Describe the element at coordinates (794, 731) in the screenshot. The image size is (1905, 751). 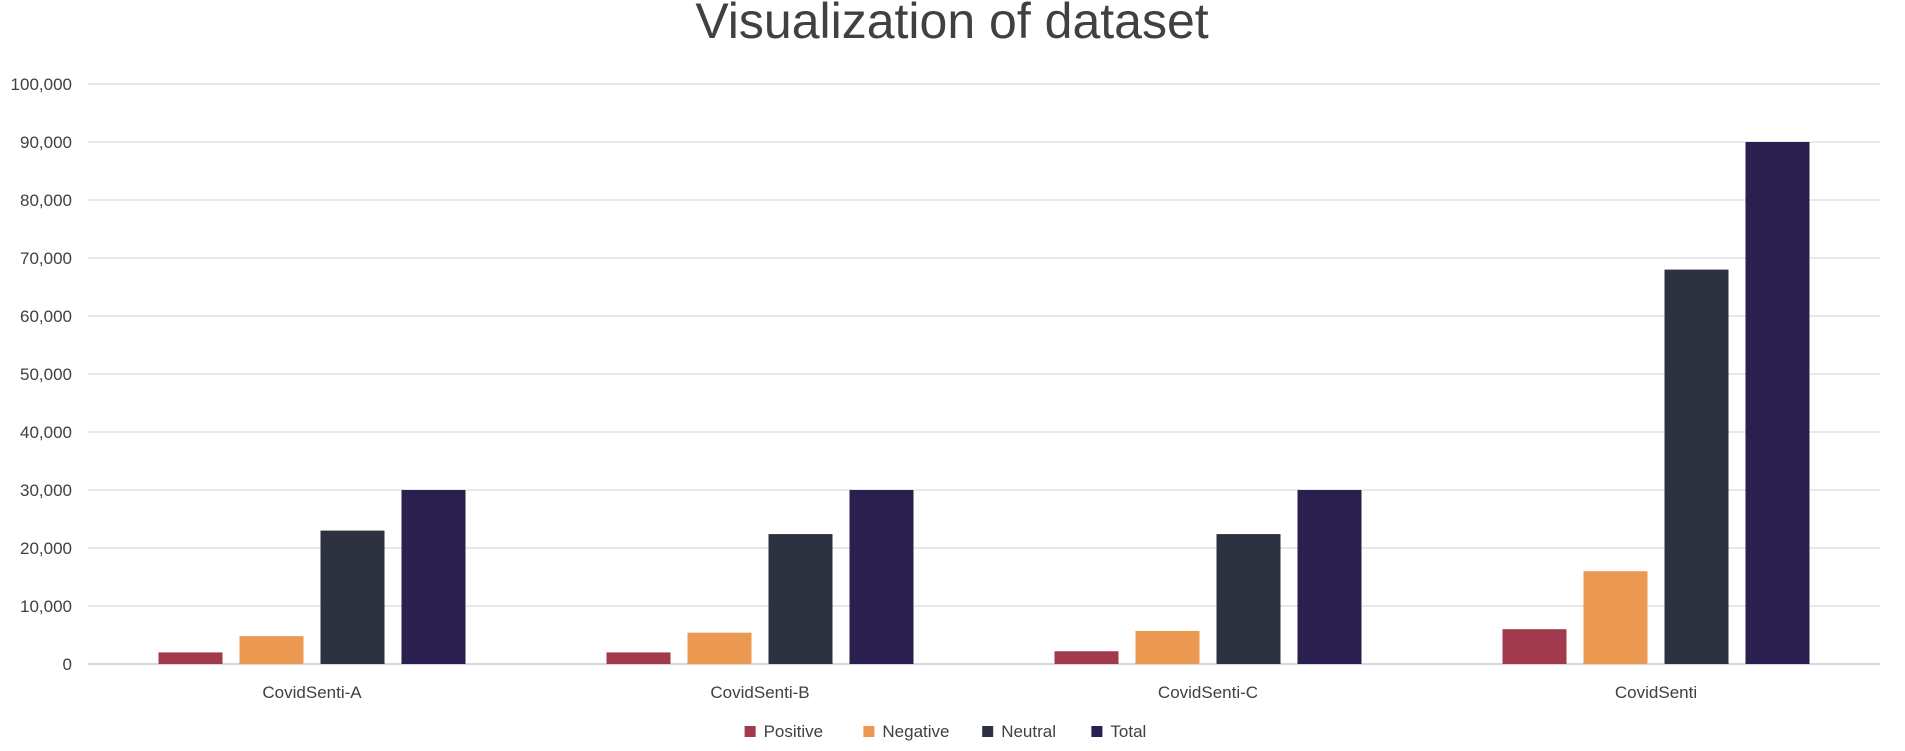
I see `legend-label-positive: Positive` at that location.